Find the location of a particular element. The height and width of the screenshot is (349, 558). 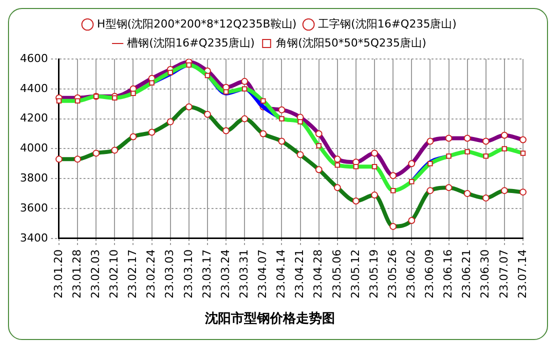

y-tick-label: 3400 is located at coordinates (34, 237).